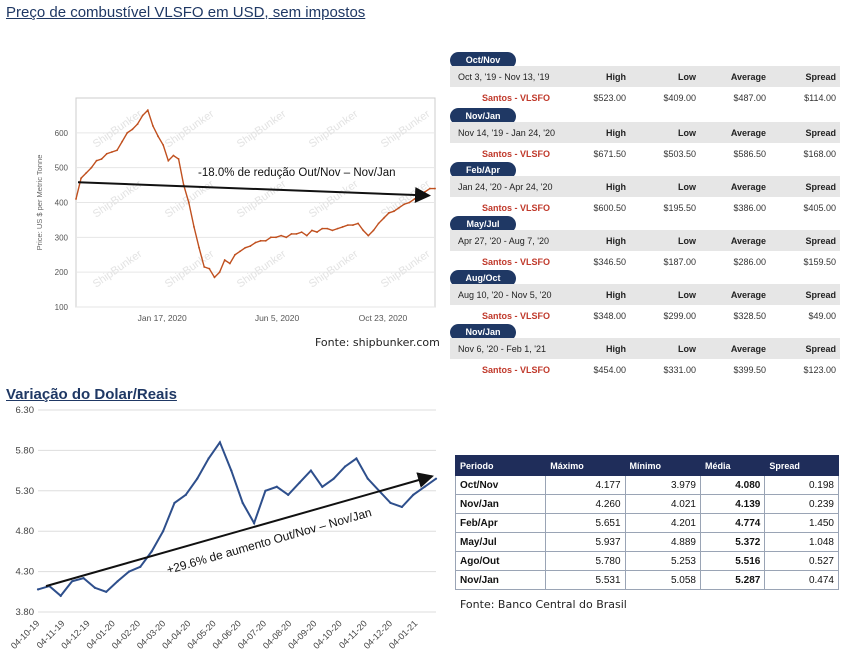 The height and width of the screenshot is (670, 847). Describe the element at coordinates (297, 173) in the screenshot. I see `trend-annotation: -18.0% de redução Out/Nov – Nov/Jan` at that location.